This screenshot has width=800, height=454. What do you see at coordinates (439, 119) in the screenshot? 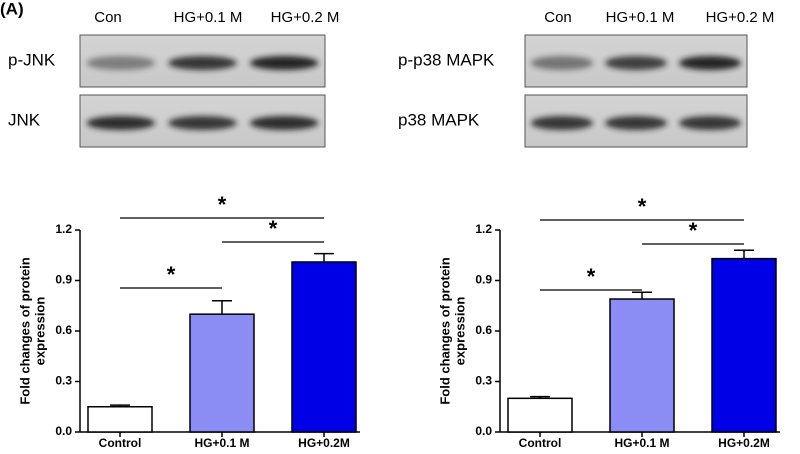
I see `row-label: p38 MAPK` at bounding box center [439, 119].